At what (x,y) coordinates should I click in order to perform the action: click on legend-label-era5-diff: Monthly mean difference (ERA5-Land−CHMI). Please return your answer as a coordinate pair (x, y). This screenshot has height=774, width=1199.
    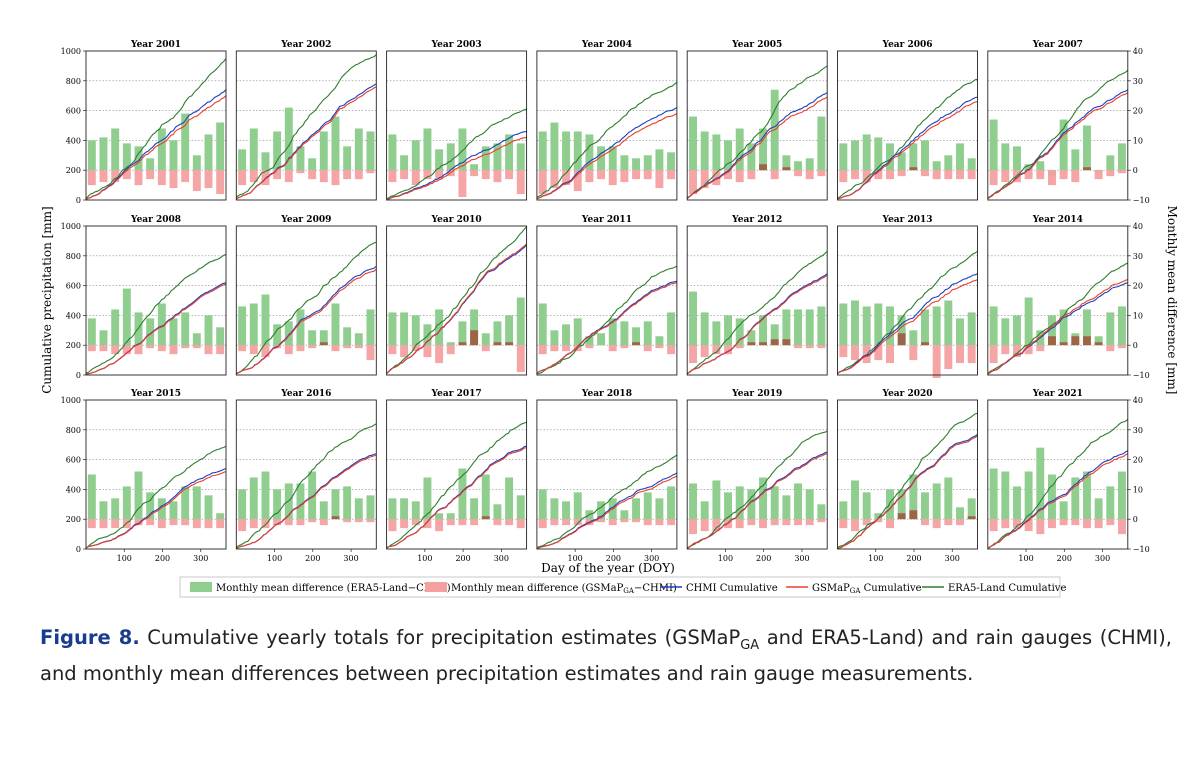
    Looking at the image, I should click on (333, 588).